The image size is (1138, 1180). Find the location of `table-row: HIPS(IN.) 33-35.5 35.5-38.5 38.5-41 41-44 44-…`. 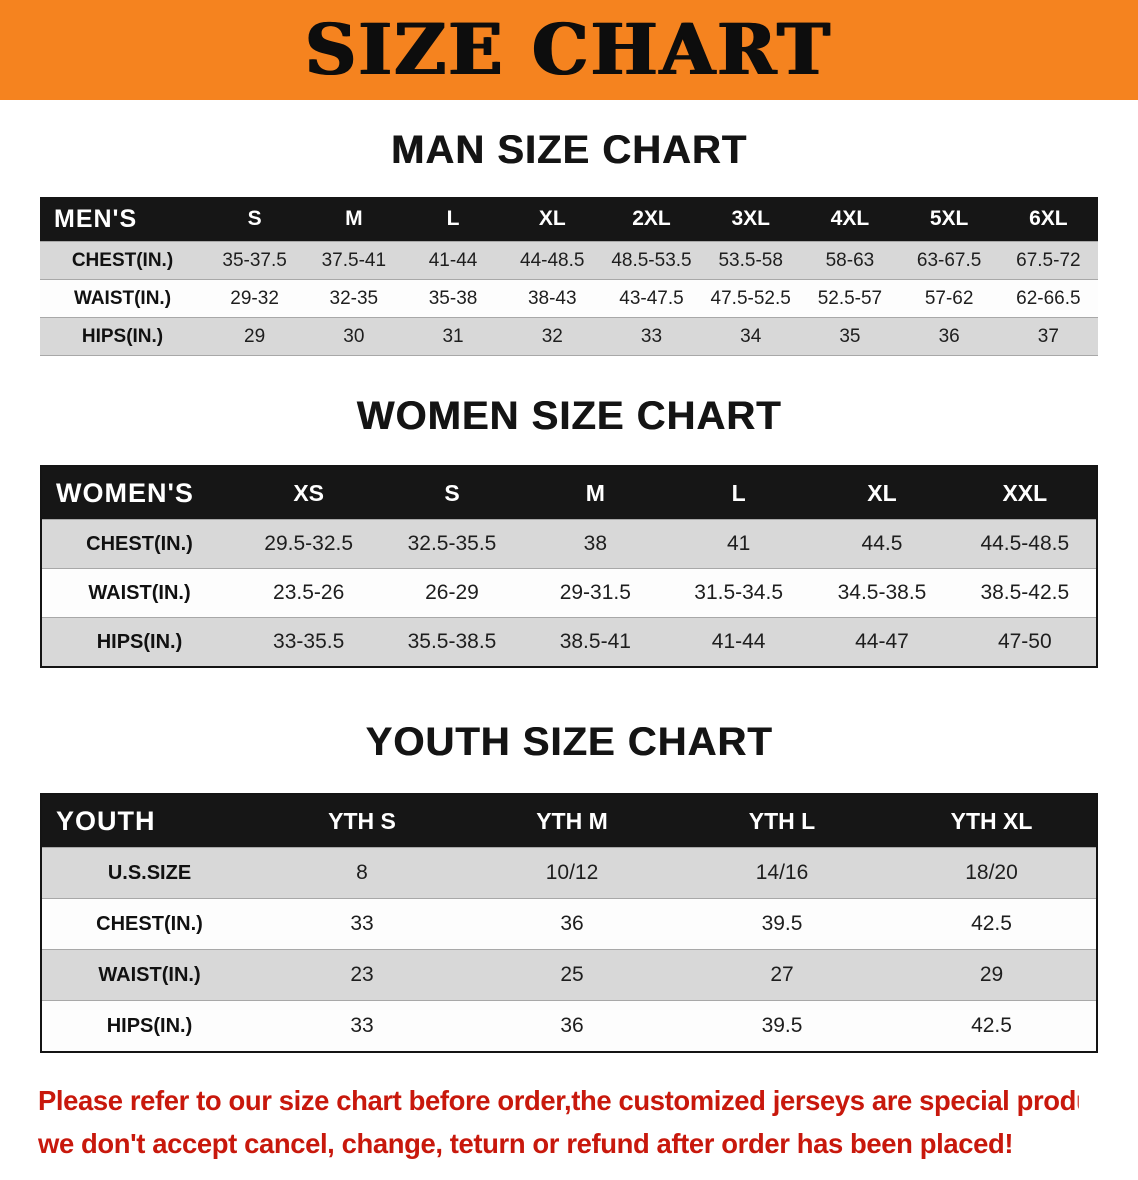

table-row: HIPS(IN.) 33-35.5 35.5-38.5 38.5-41 41-44 44-… is located at coordinates (569, 642).